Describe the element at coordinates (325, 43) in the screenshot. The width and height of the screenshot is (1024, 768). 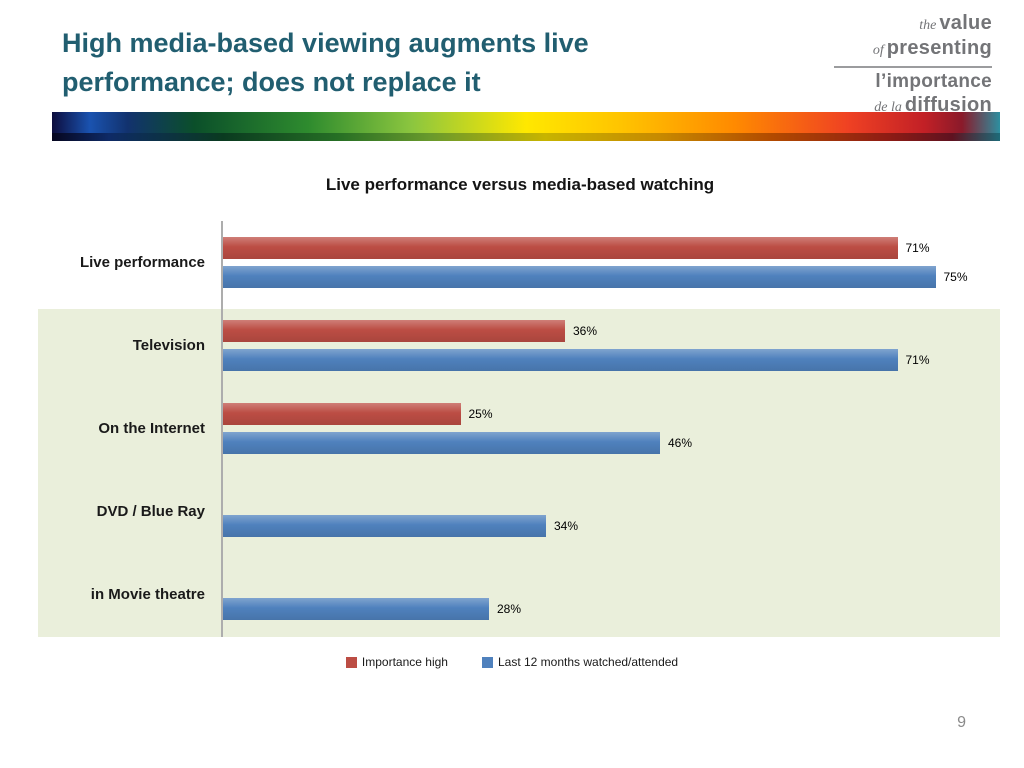
I see `slide-title-line1: High media-based viewing augments live` at that location.